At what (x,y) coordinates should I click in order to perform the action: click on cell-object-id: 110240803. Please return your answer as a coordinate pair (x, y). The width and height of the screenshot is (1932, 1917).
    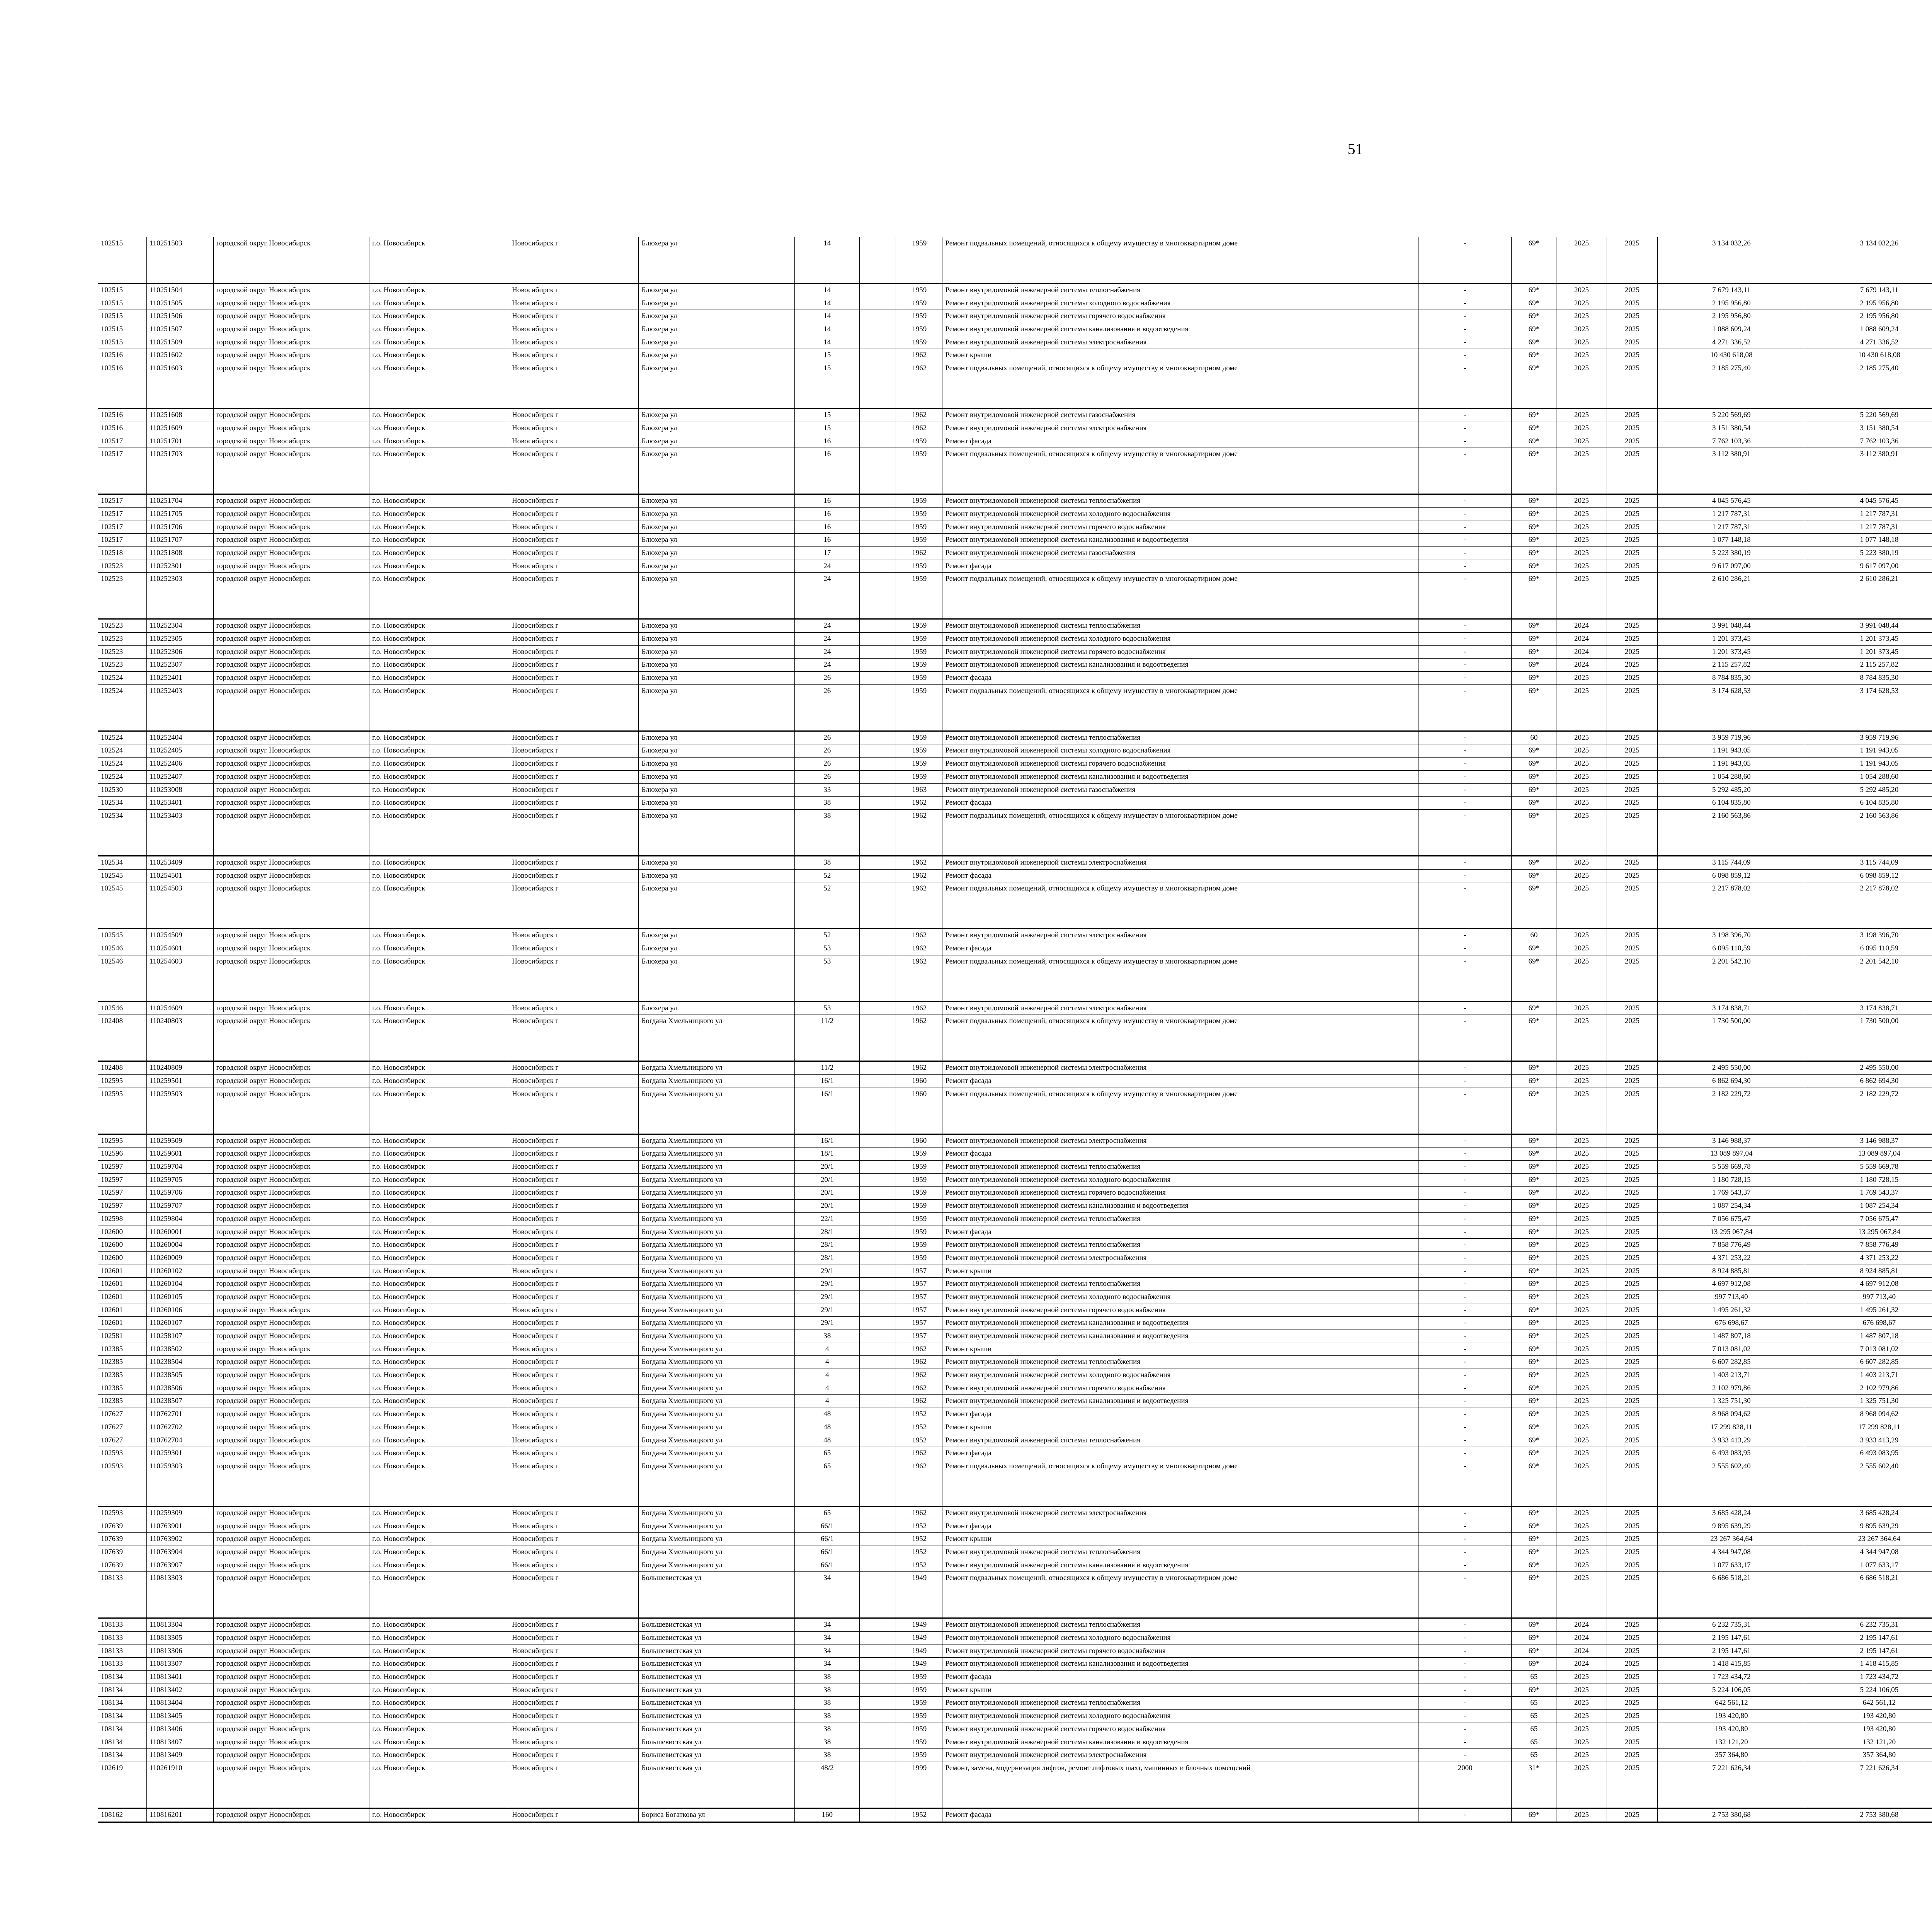
    Looking at the image, I should click on (180, 1038).